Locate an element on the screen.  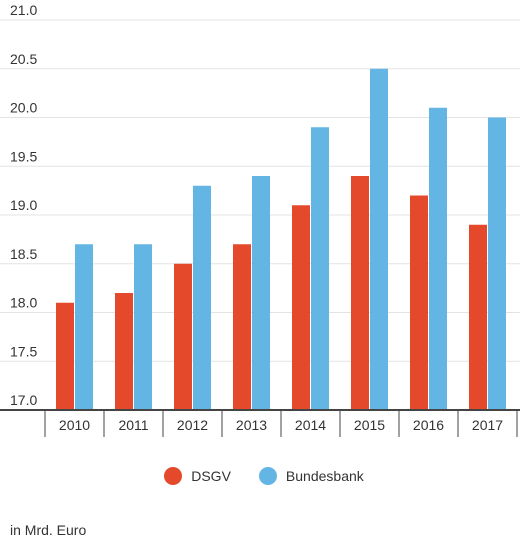
bar-bundesbank-2015 is located at coordinates (379, 239).